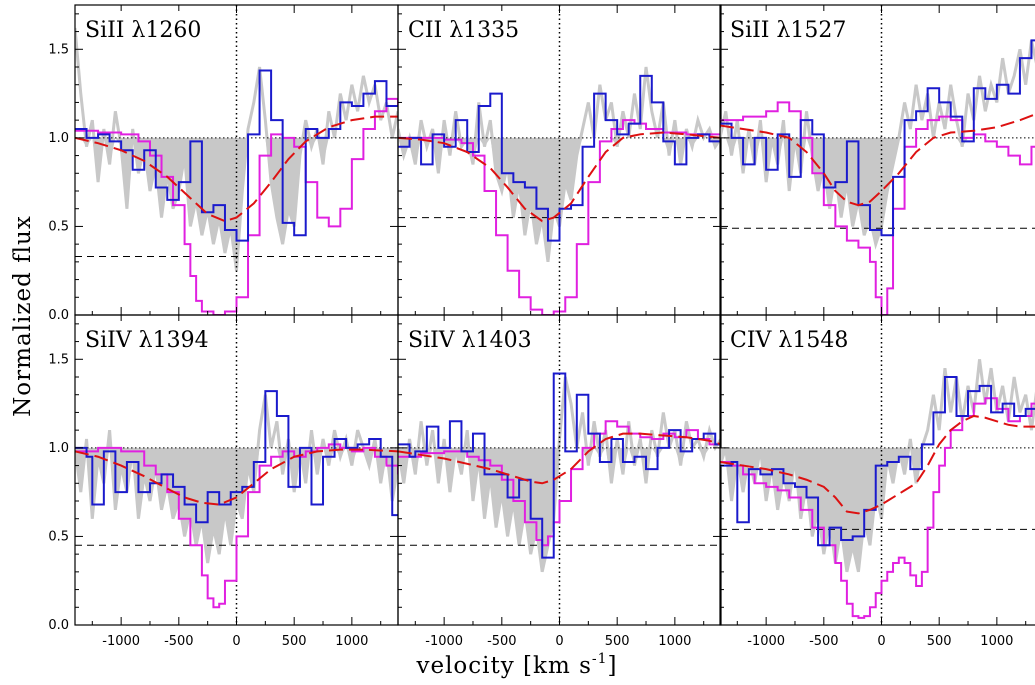  What do you see at coordinates (470, 340) in the screenshot?
I see `panel-label: SiIV λ1403` at bounding box center [470, 340].